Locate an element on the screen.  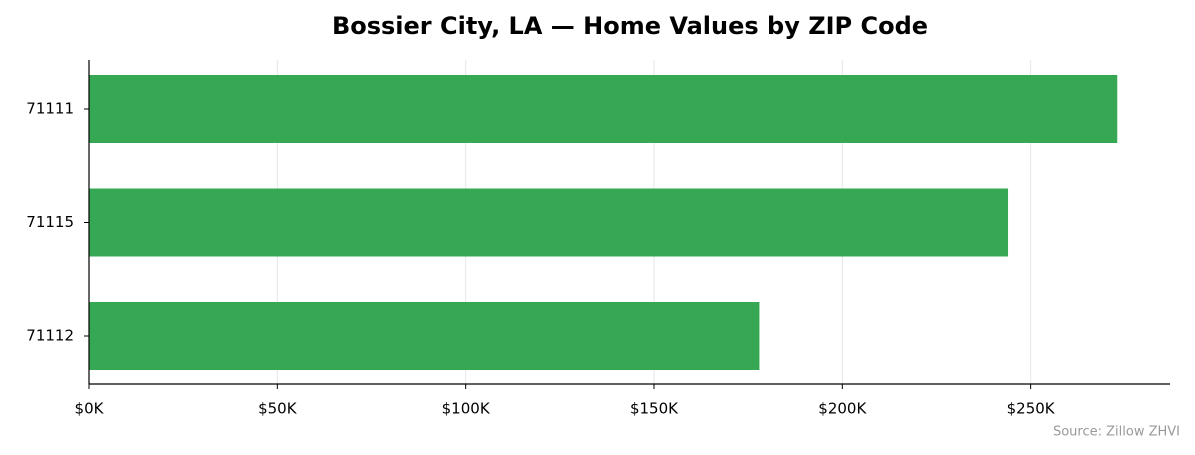
x-tick-label: $100K is located at coordinates (466, 409).